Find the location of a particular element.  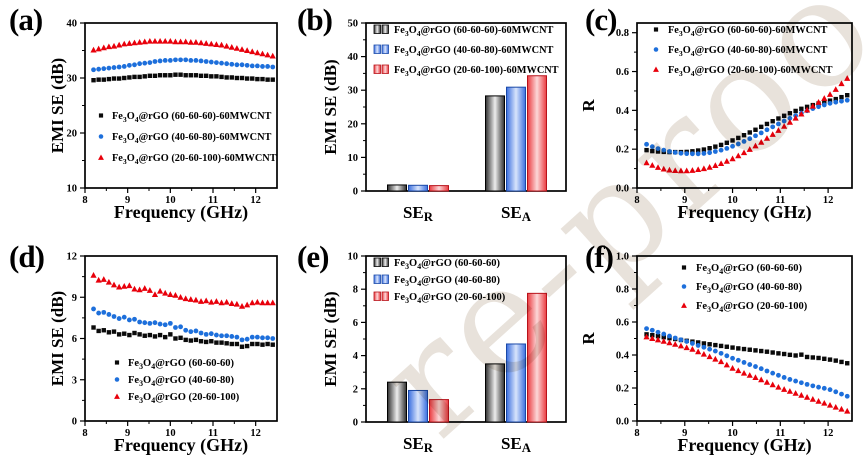

svg-text: 3 is located at coordinates (74, 380).